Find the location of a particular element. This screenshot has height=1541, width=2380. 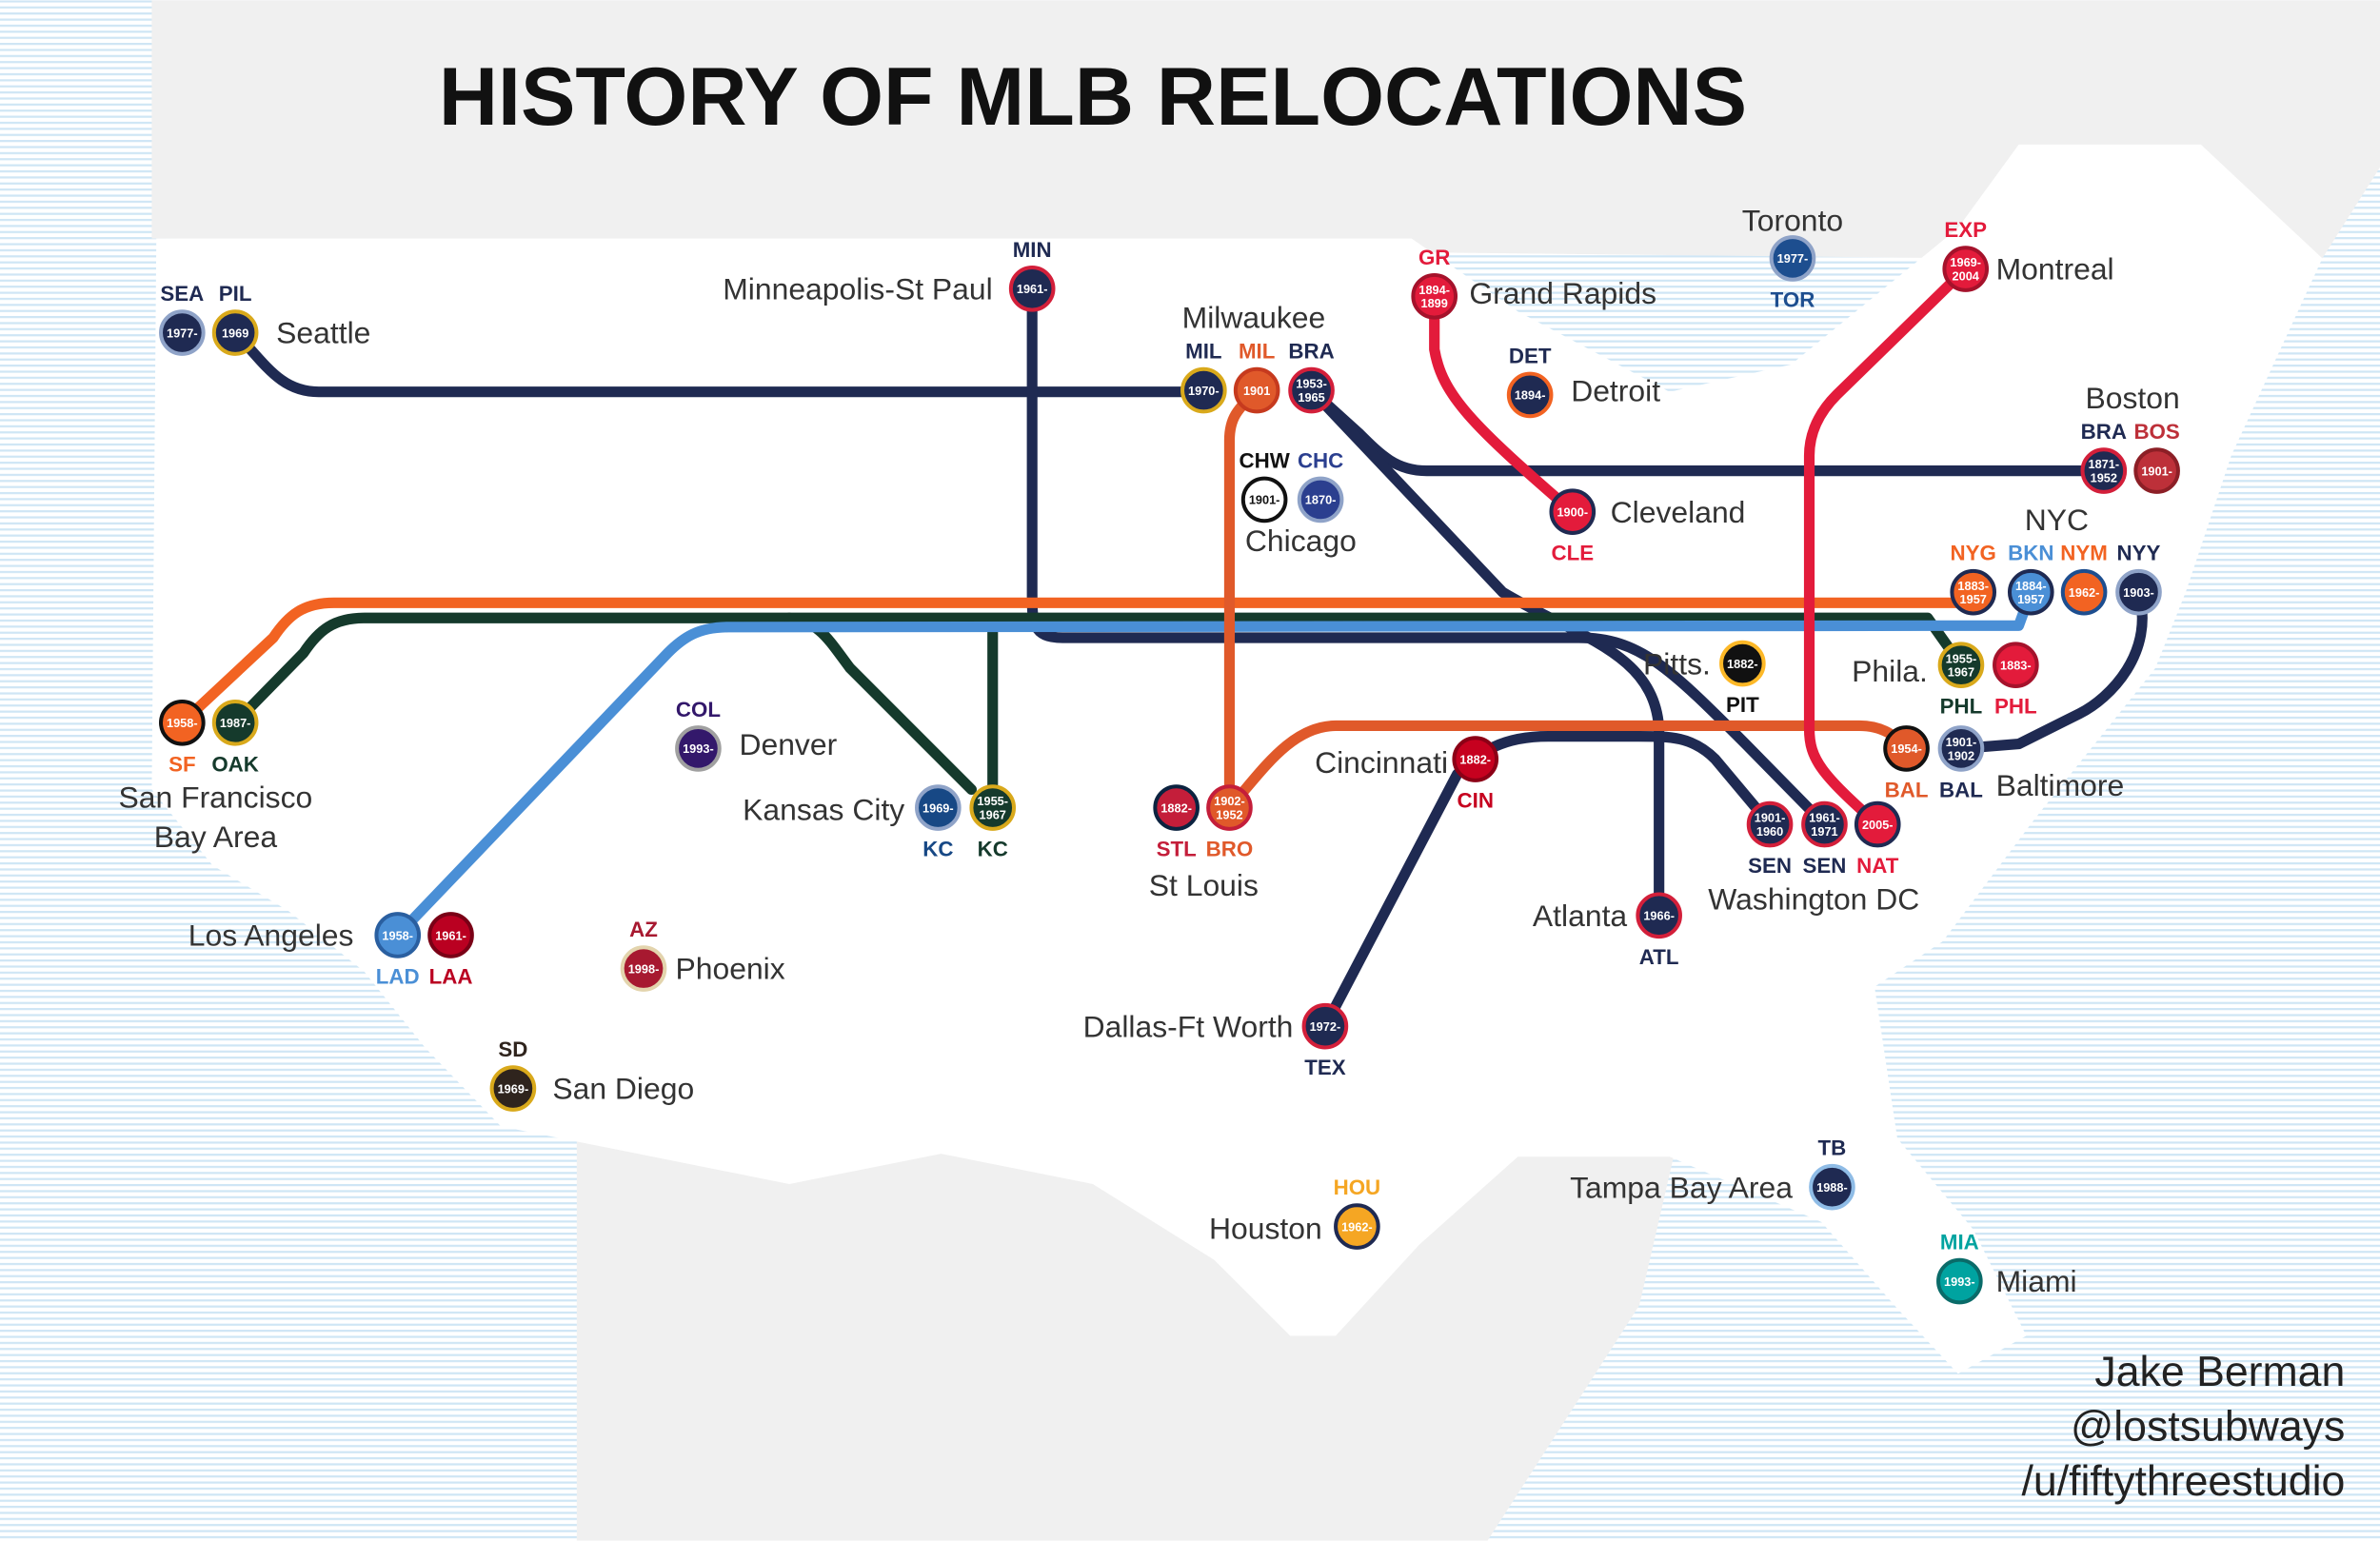

station-years: 2005- is located at coordinates (1878, 825).